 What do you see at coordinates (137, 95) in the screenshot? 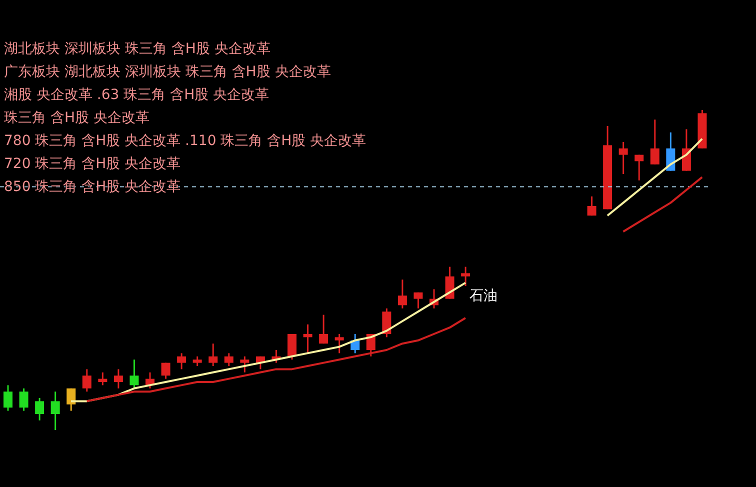
I see `text: 湘股 央企改革 .63 珠三角 含H股 央企改革` at bounding box center [137, 95].